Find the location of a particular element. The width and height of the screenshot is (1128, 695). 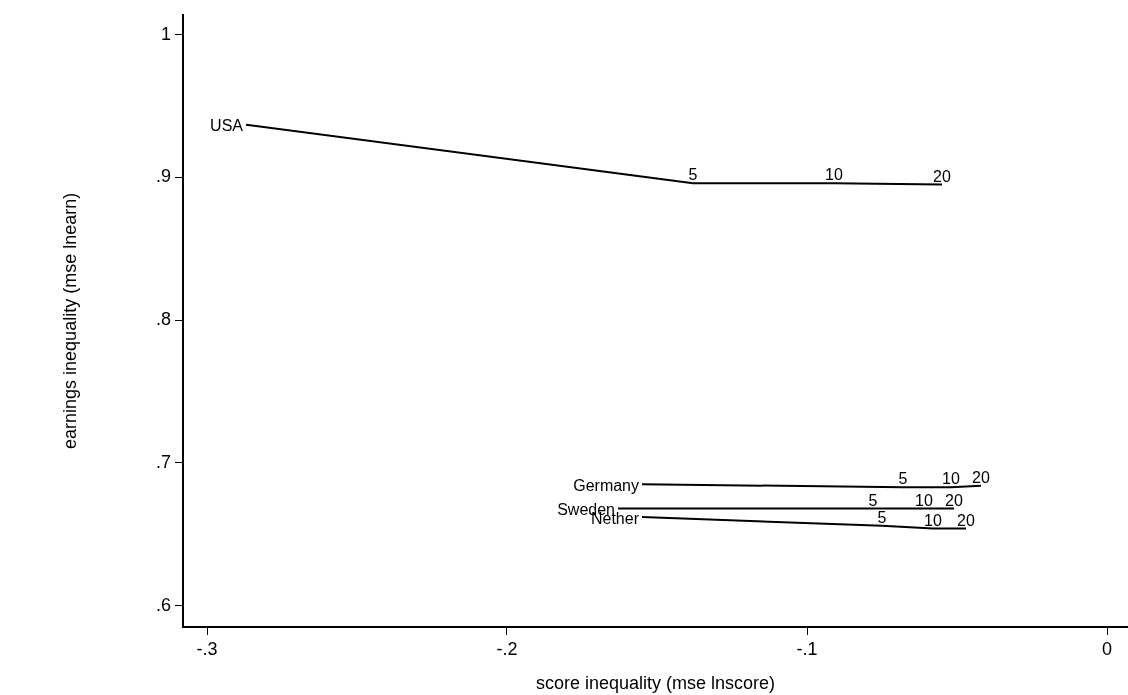

y-tick-label: .8 is located at coordinates (163, 319).